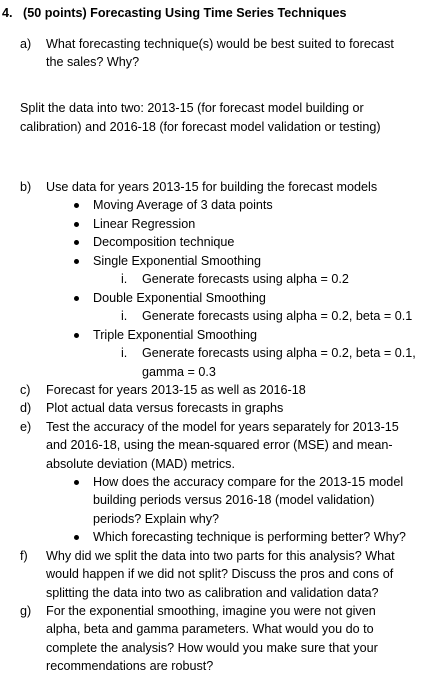  I want to click on technique-item: Double Exponential Smoothing, so click(179, 298).